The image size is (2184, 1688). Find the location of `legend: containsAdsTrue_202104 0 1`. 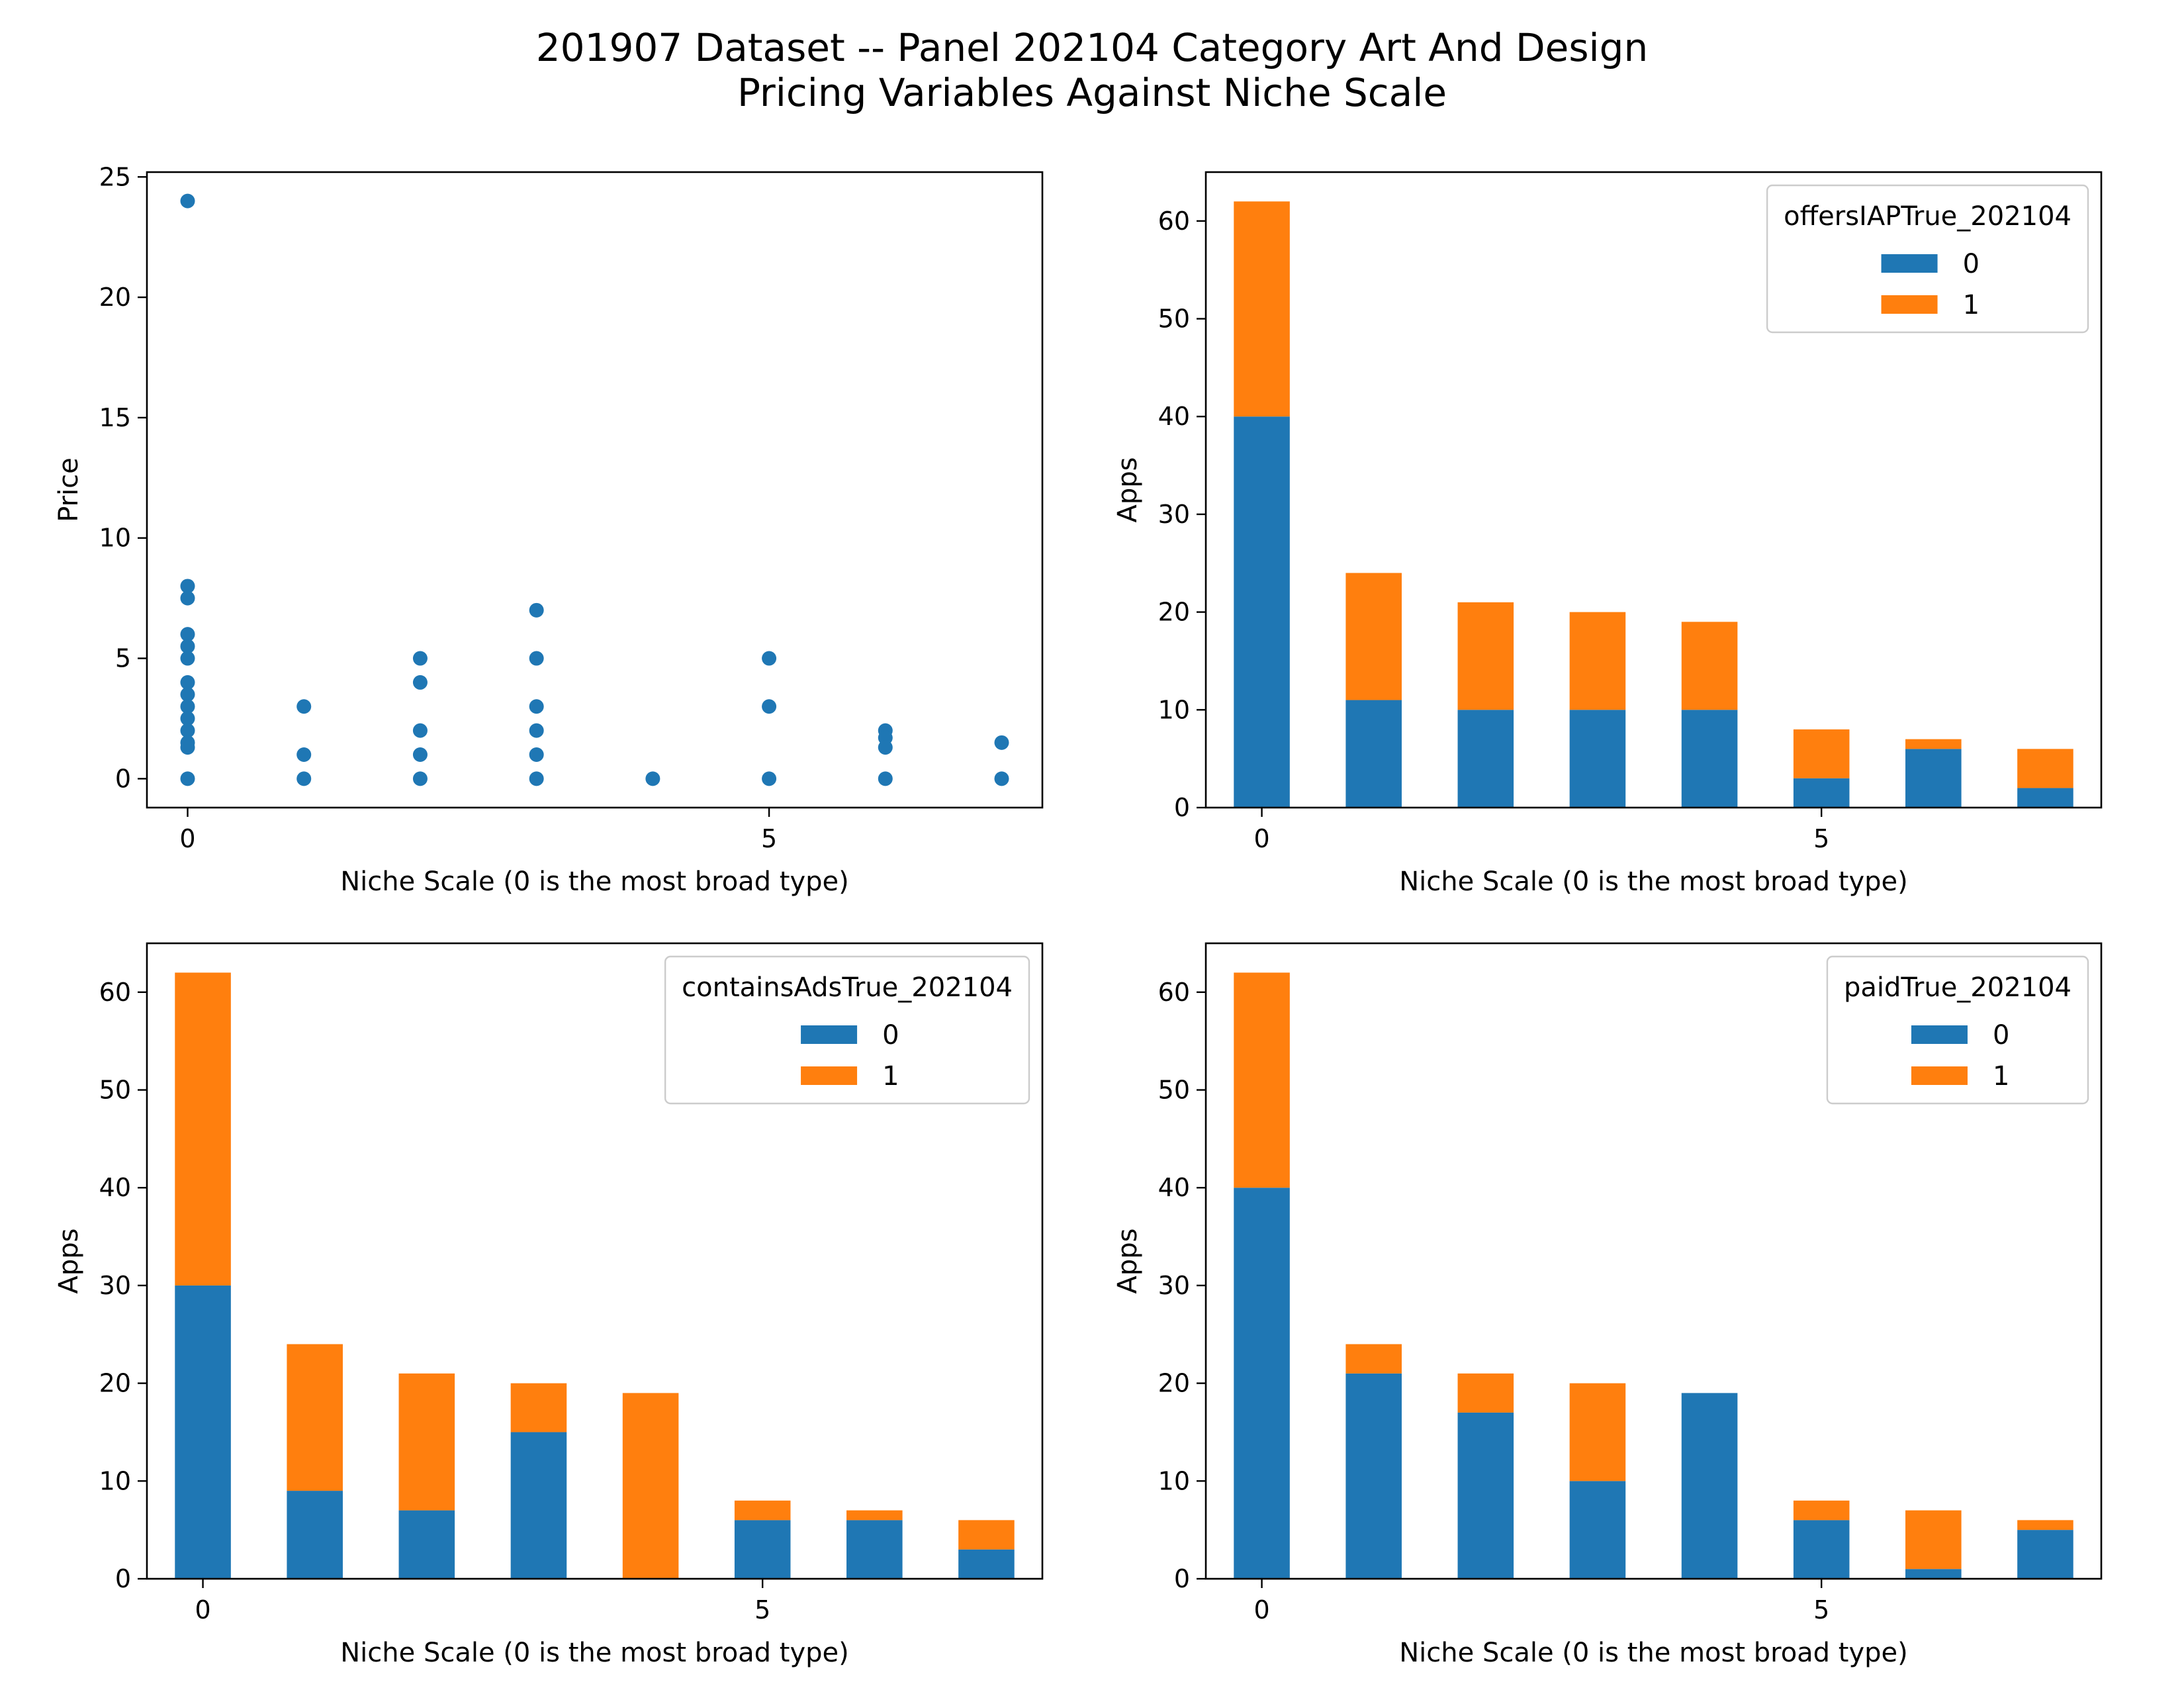

legend: containsAdsTrue_202104 0 1 is located at coordinates (847, 1030).